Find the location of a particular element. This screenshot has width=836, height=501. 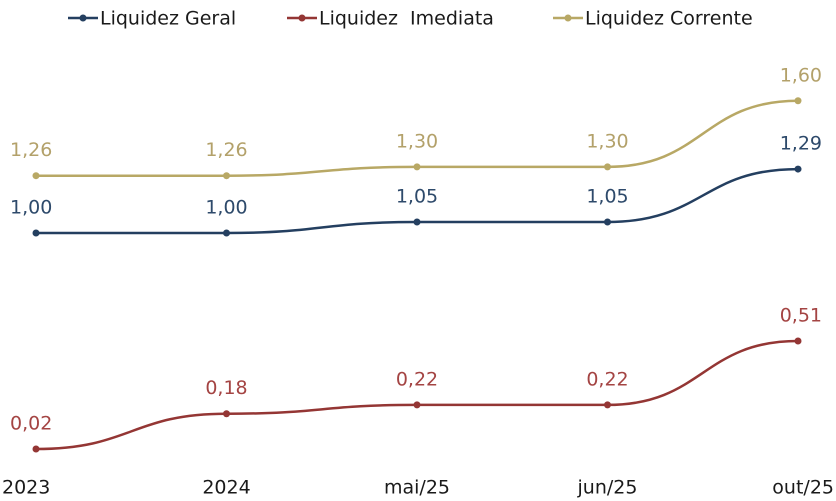

data-label: 0,51 is located at coordinates (801, 315).